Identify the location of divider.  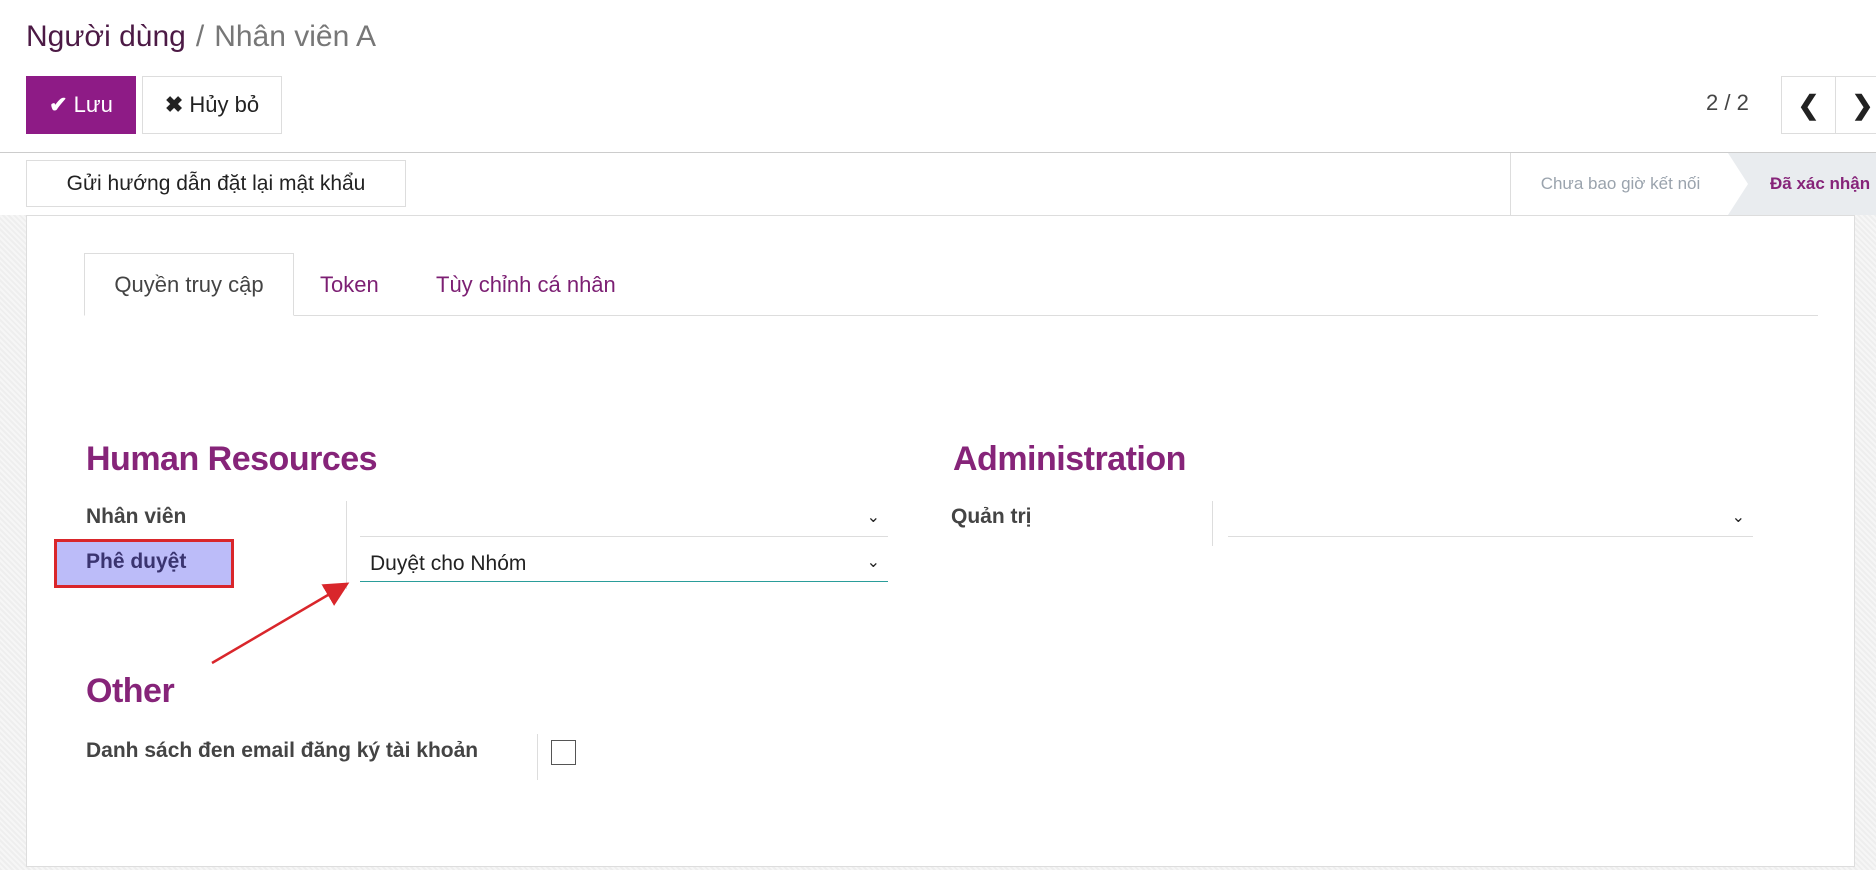
(938, 152).